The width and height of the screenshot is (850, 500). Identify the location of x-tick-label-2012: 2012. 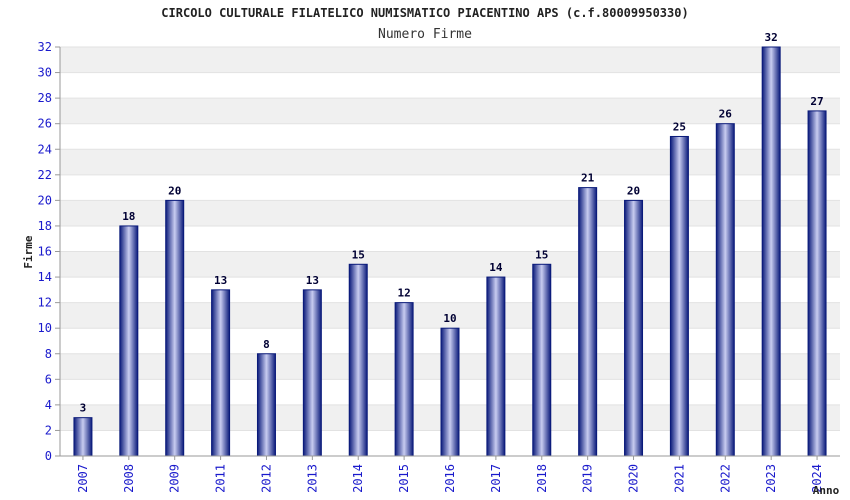
(266, 478).